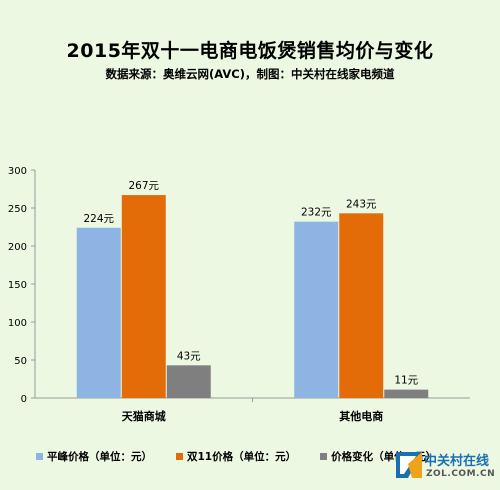 Image resolution: width=500 pixels, height=490 pixels. Describe the element at coordinates (361, 204) in the screenshot. I see `data-label-1-1: 243元` at that location.